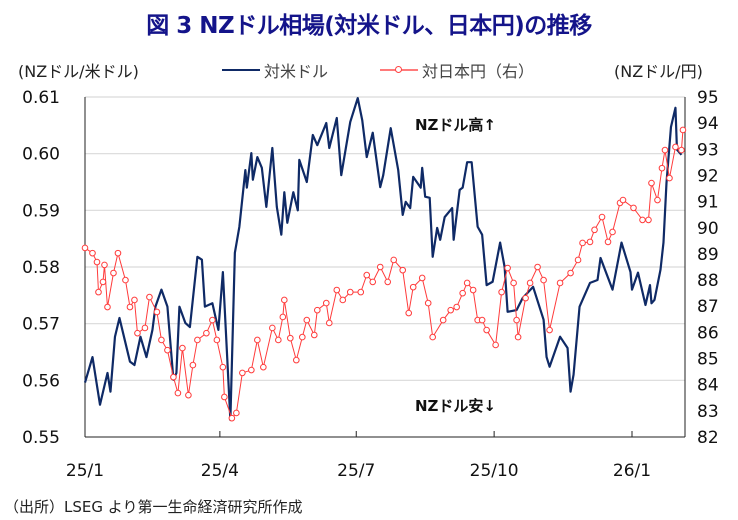 The image size is (738, 520). What do you see at coordinates (369, 26) in the screenshot?
I see `chart-title: 図 3 NZドル相場(対米ドル、日本円)の推移` at bounding box center [369, 26].